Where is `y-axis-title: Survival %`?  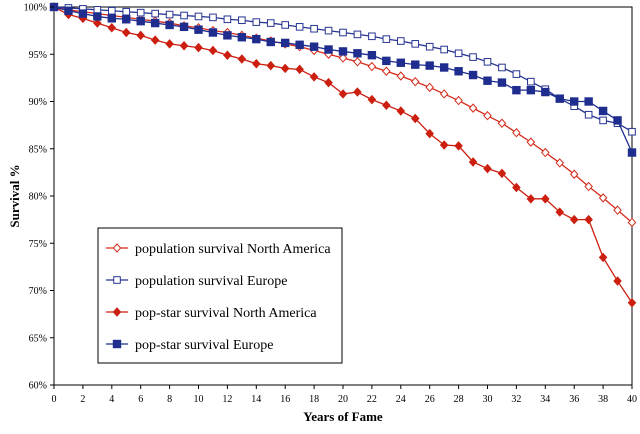 y-axis-title: Survival % is located at coordinates (14, 195).